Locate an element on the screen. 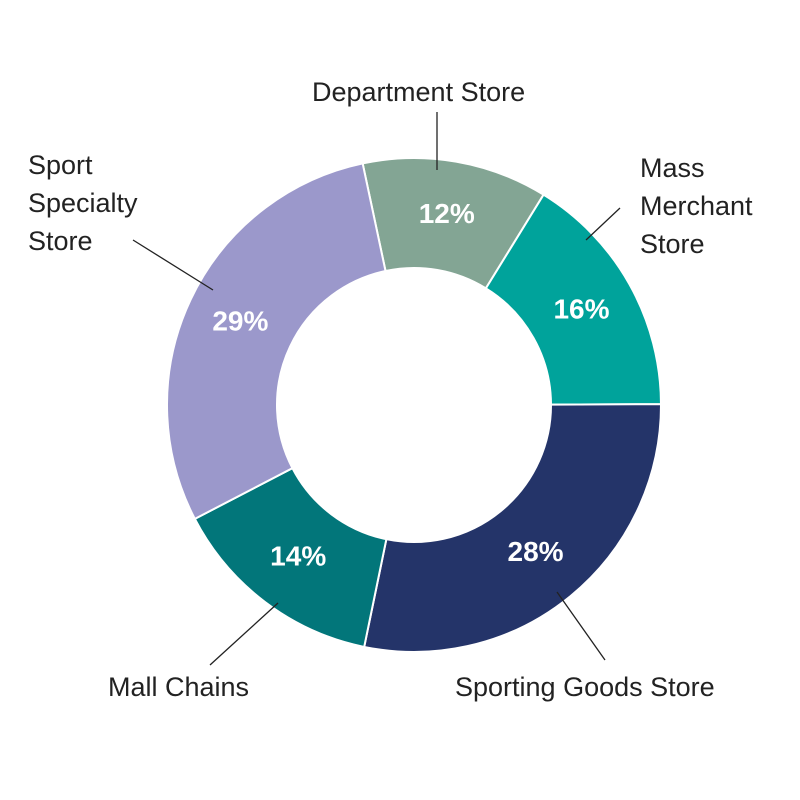 The height and width of the screenshot is (800, 800). category-label: Sporting Goods Store is located at coordinates (585, 687).